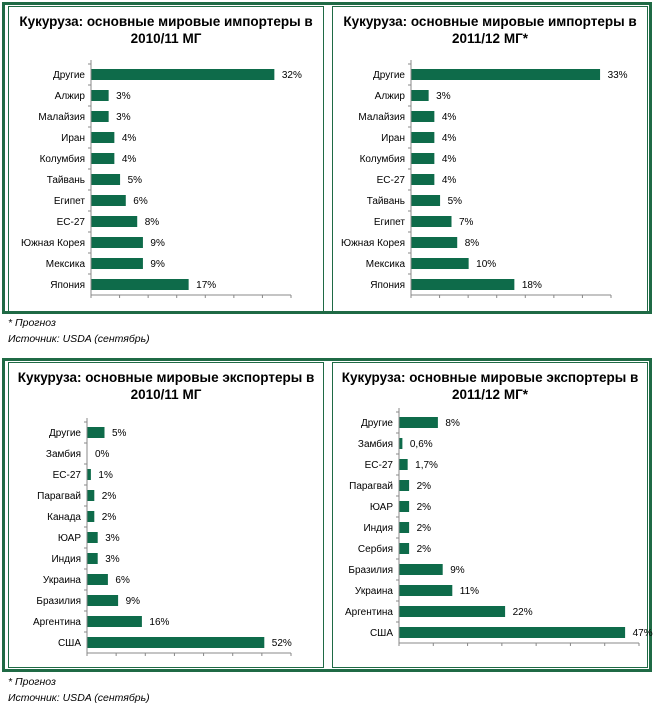  I want to click on category-label: Украина, so click(374, 591).